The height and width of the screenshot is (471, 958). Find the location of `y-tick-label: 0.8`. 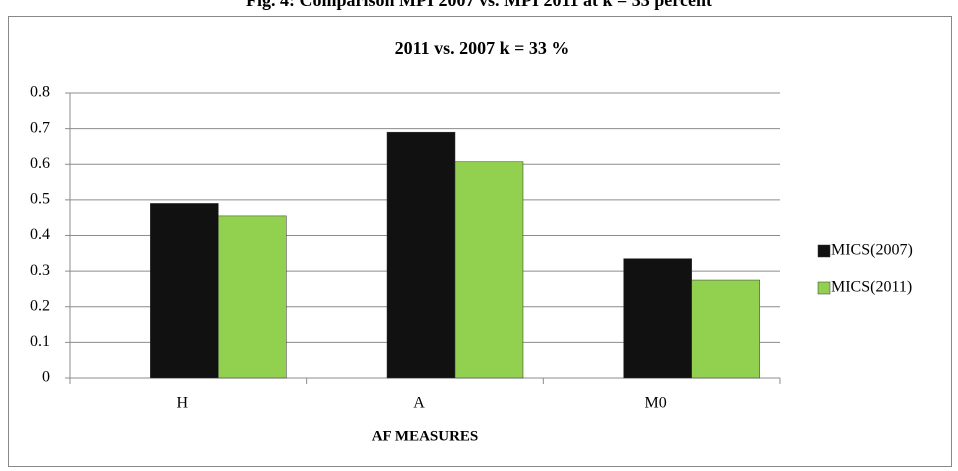

y-tick-label: 0.8 is located at coordinates (40, 92).